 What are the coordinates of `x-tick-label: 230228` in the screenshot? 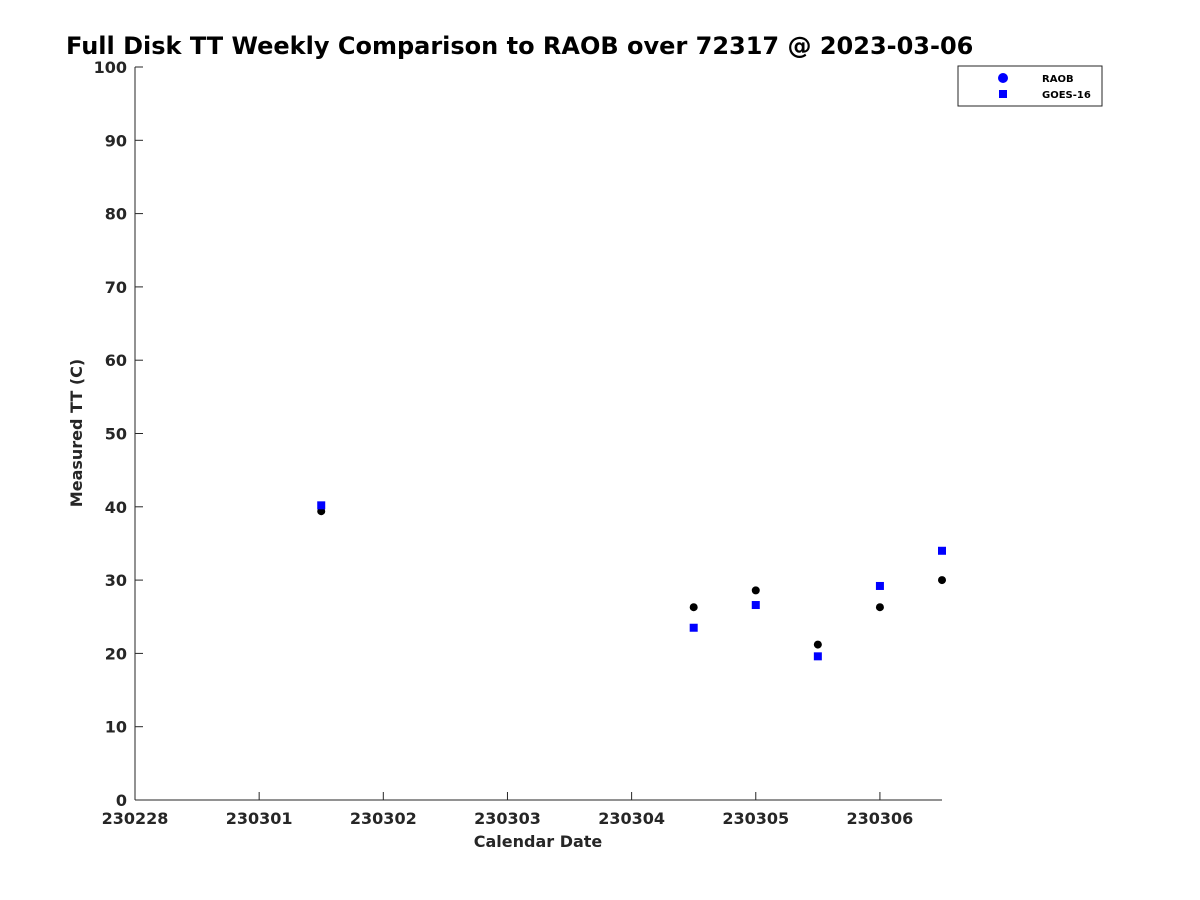 It's located at (135, 818).